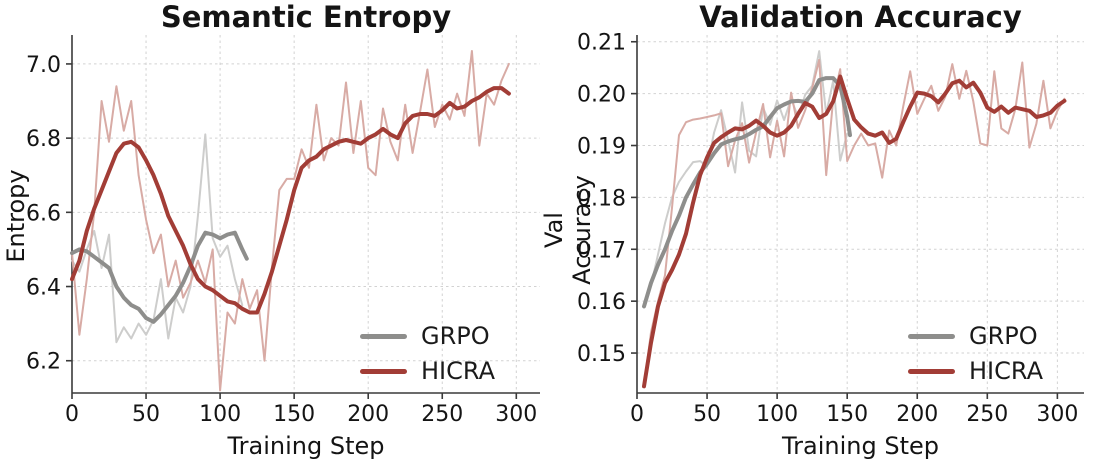 The width and height of the screenshot is (1096, 466). I want to click on y-tick-label: 7.0, so click(43, 65).